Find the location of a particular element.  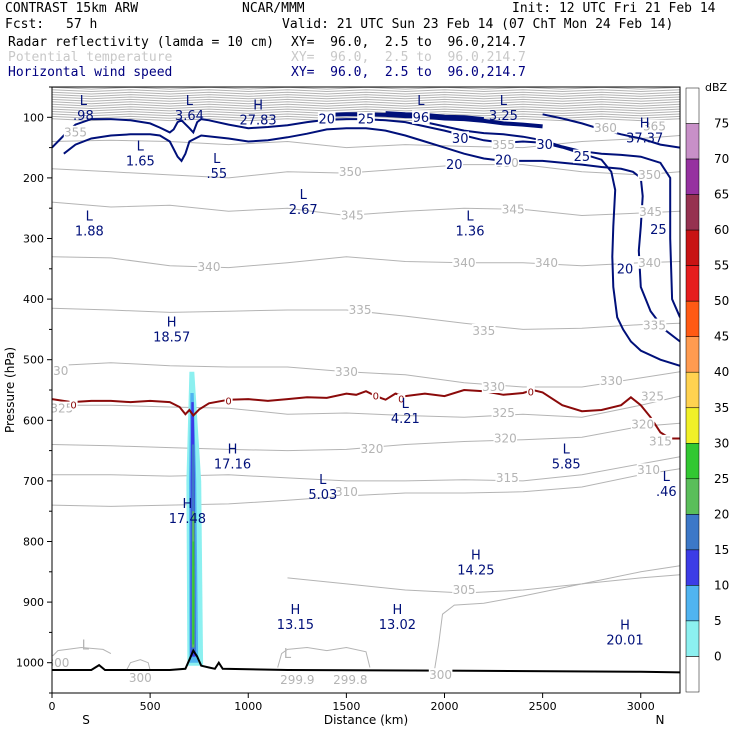

extremum-value: 3.25 is located at coordinates (503, 116).